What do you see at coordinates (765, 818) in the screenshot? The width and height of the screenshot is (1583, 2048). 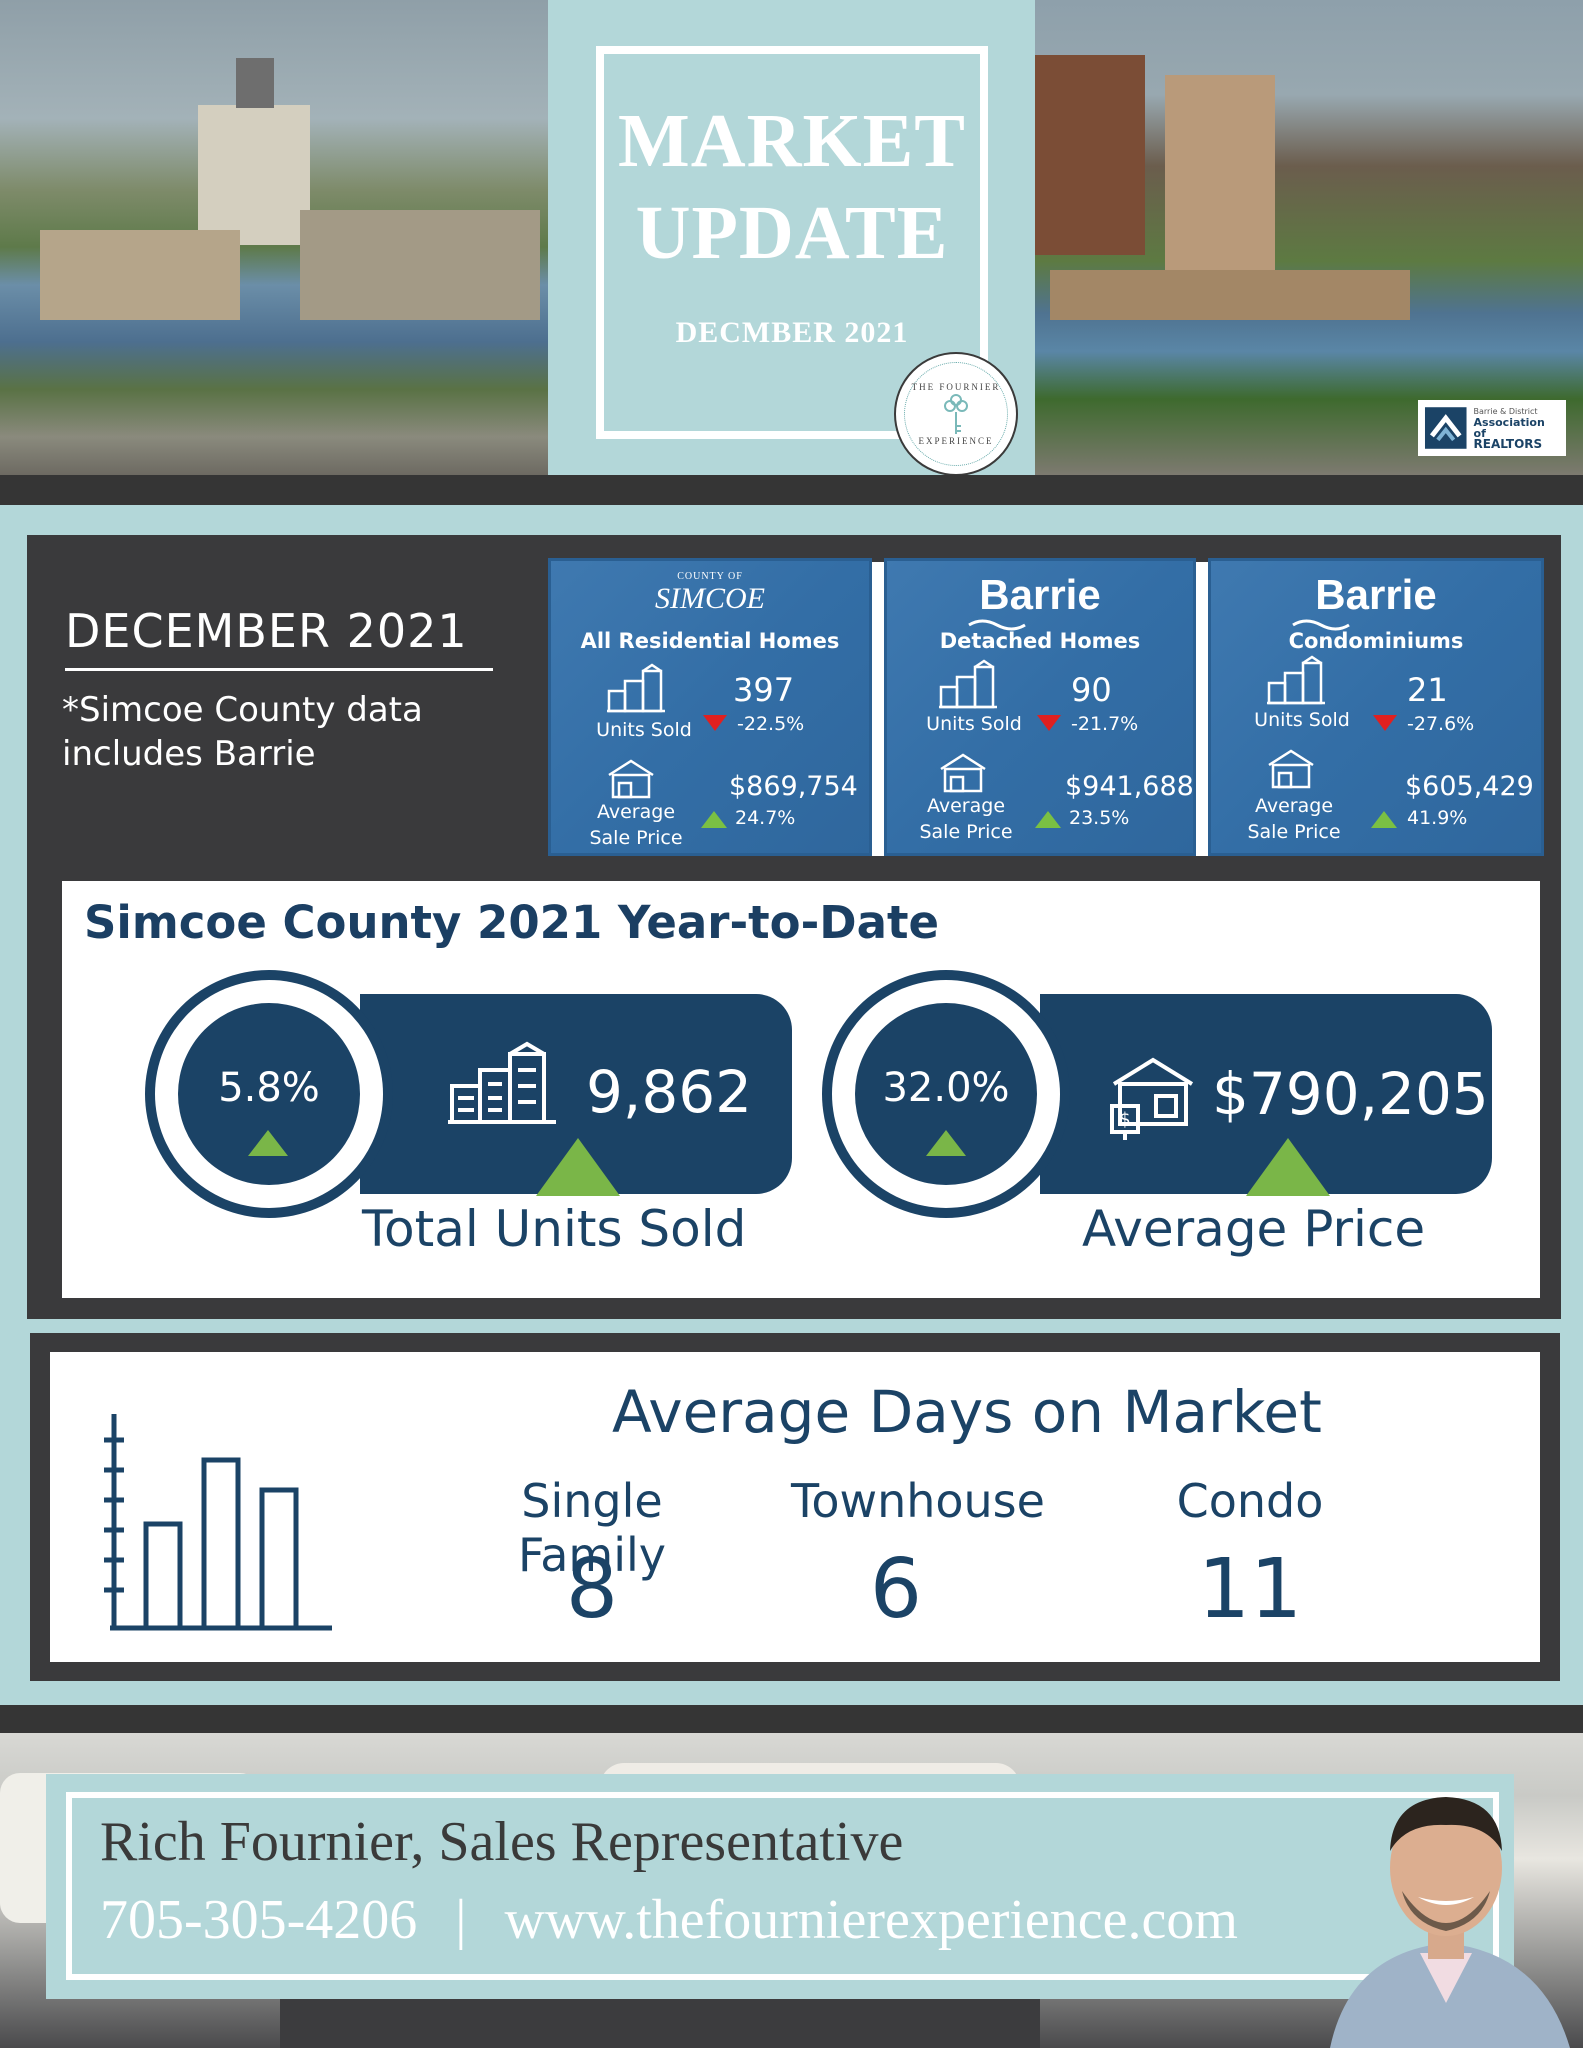 I see `card-price-change: 24.7%` at bounding box center [765, 818].